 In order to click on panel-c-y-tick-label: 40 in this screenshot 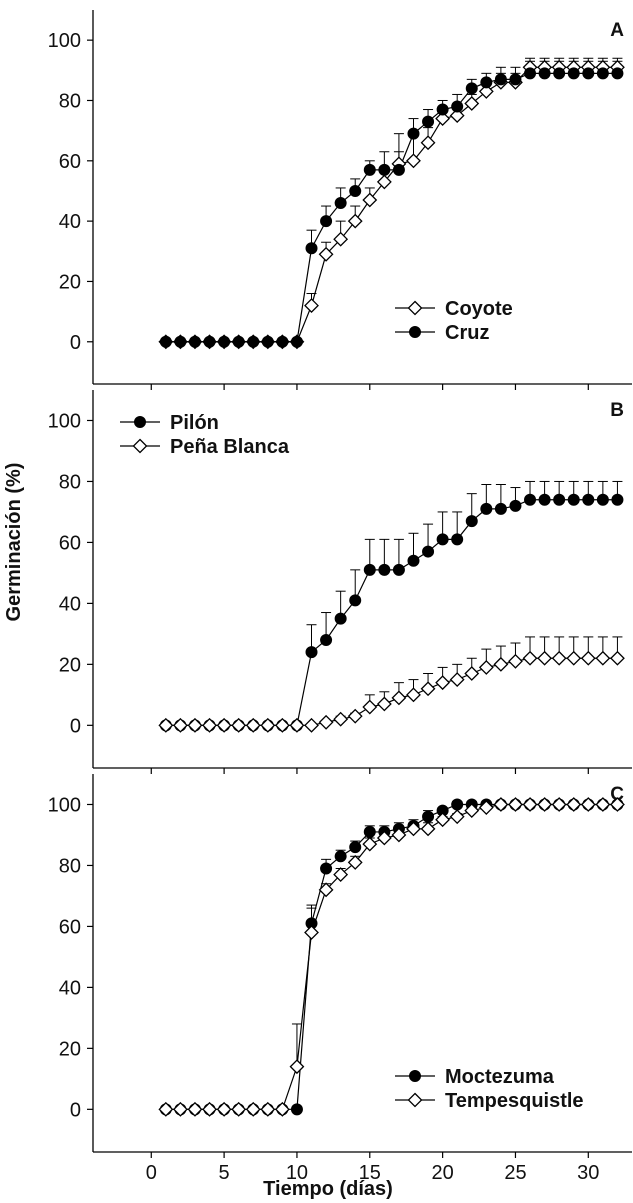, I will do `click(70, 988)`.